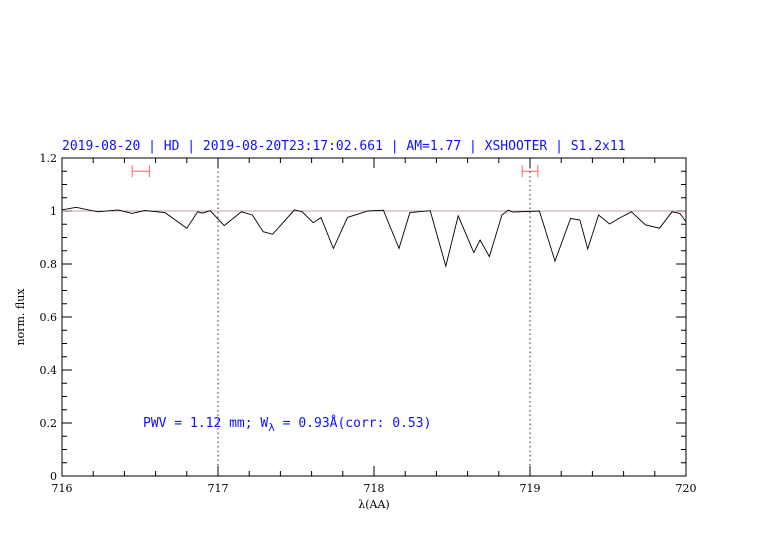  Describe the element at coordinates (271, 427) in the screenshot. I see `annotation-subscript: λ` at that location.